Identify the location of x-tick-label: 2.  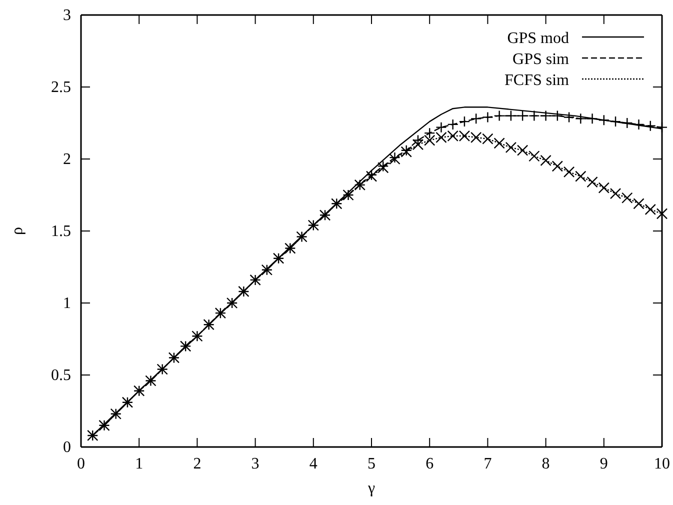
(197, 463).